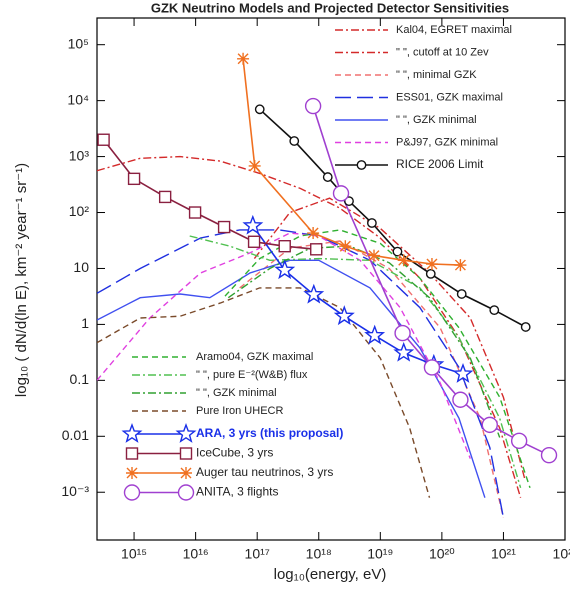 The height and width of the screenshot is (592, 570). I want to click on legend-label: Auger tau neutrinos, 3 yrs, so click(264, 472).